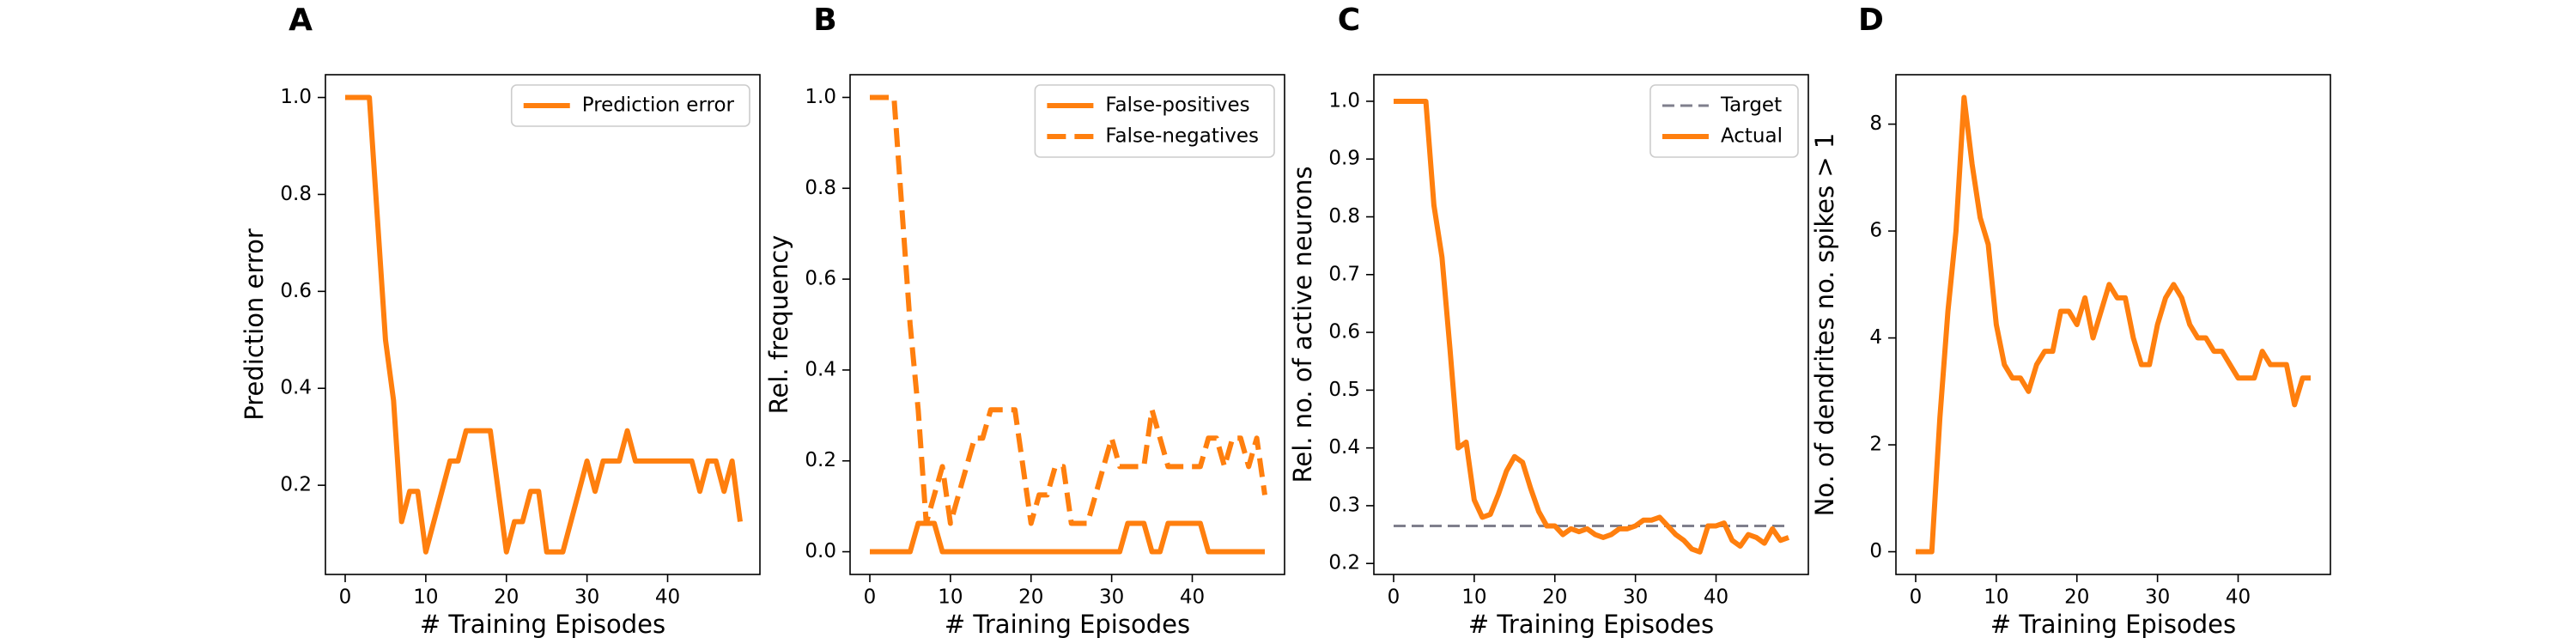 The height and width of the screenshot is (644, 2576). Describe the element at coordinates (779, 325) in the screenshot. I see `y-axis-label: Rel. frequency` at that location.